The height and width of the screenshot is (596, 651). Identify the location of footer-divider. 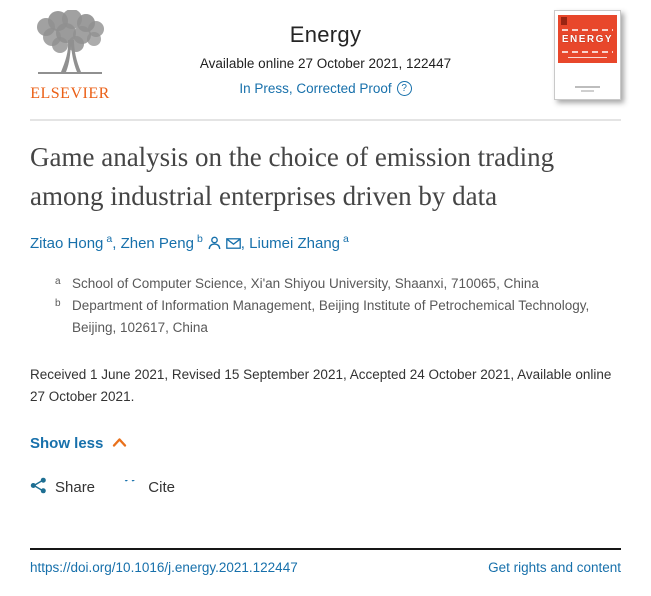
(325, 549).